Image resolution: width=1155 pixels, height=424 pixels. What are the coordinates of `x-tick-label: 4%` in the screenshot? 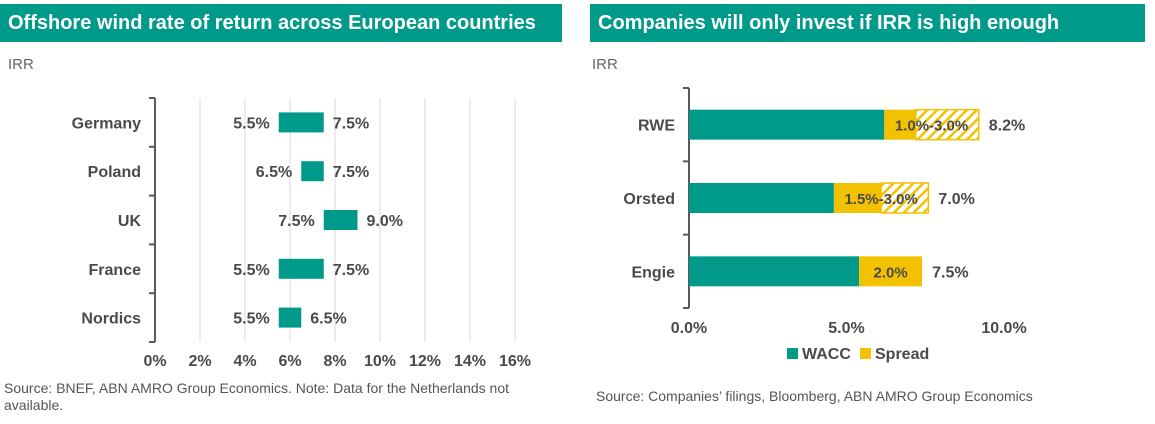 It's located at (244, 361).